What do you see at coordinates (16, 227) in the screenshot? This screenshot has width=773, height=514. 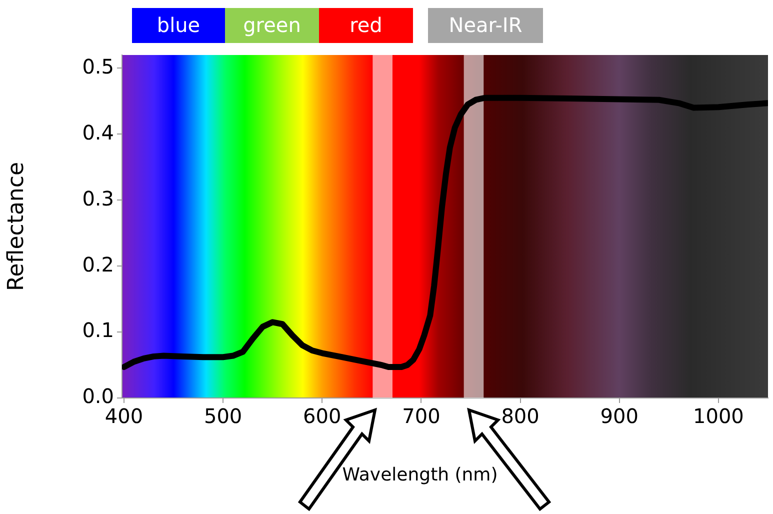 I see `y-axis-title: Reflectance` at bounding box center [16, 227].